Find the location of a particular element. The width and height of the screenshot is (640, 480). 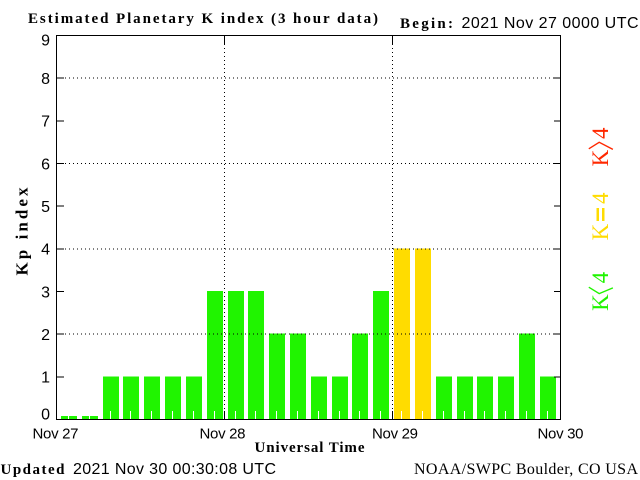

svg-text: 1 is located at coordinates (45, 378).